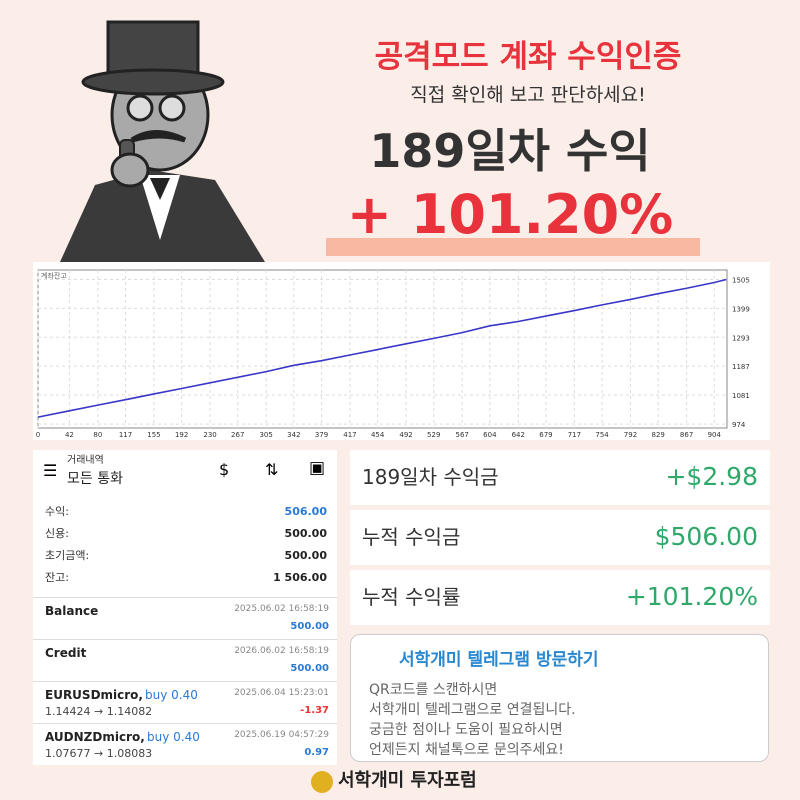 The image size is (800, 800). I want to click on summary-label: 수익:, so click(57, 511).